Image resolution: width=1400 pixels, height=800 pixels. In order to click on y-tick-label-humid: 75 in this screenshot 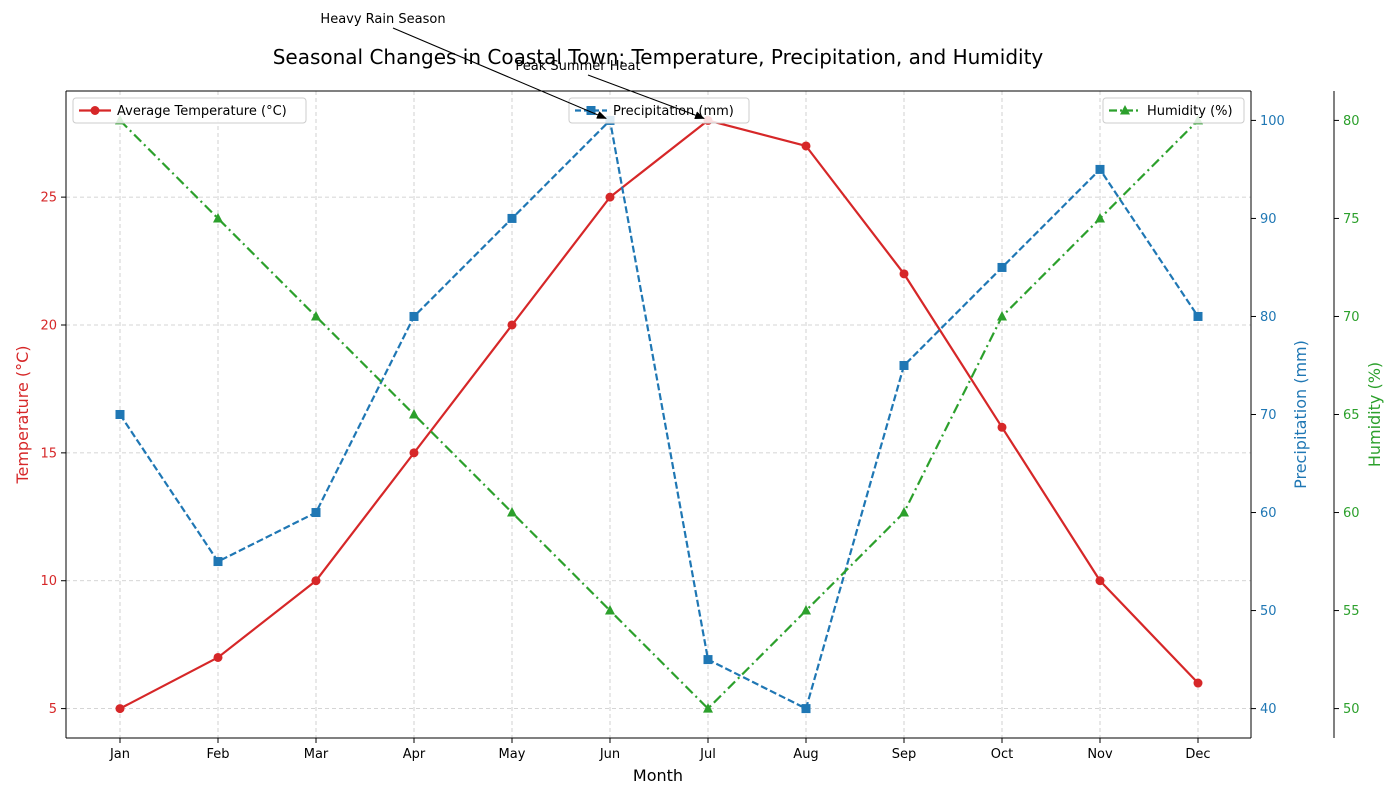, I will do `click(1351, 219)`.